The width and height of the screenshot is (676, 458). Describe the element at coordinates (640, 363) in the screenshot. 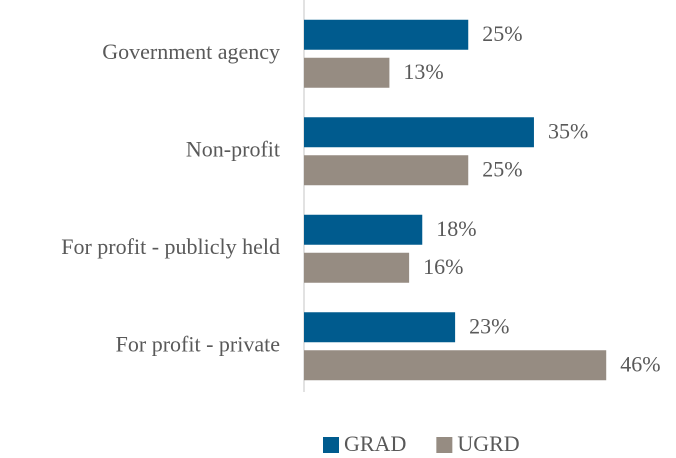

I see `value-label: 46%` at that location.